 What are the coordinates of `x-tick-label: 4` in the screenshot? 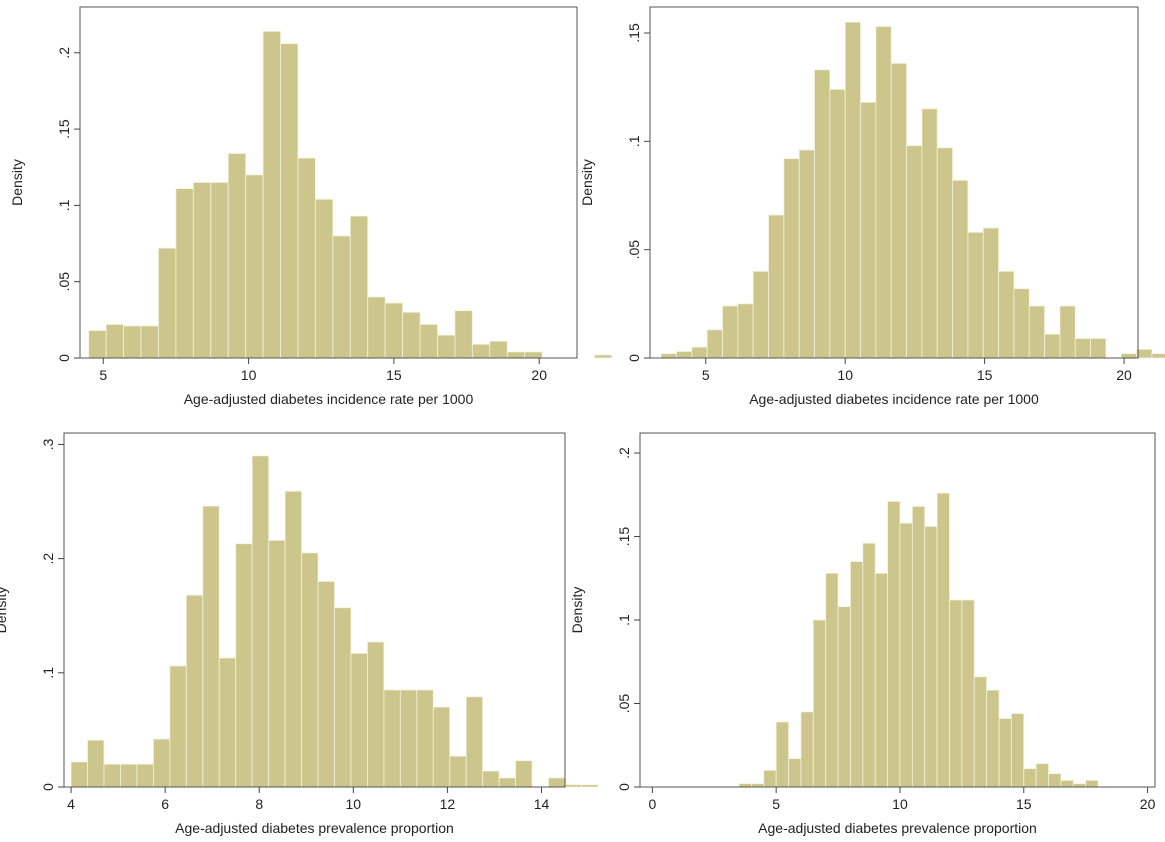 It's located at (71, 804).